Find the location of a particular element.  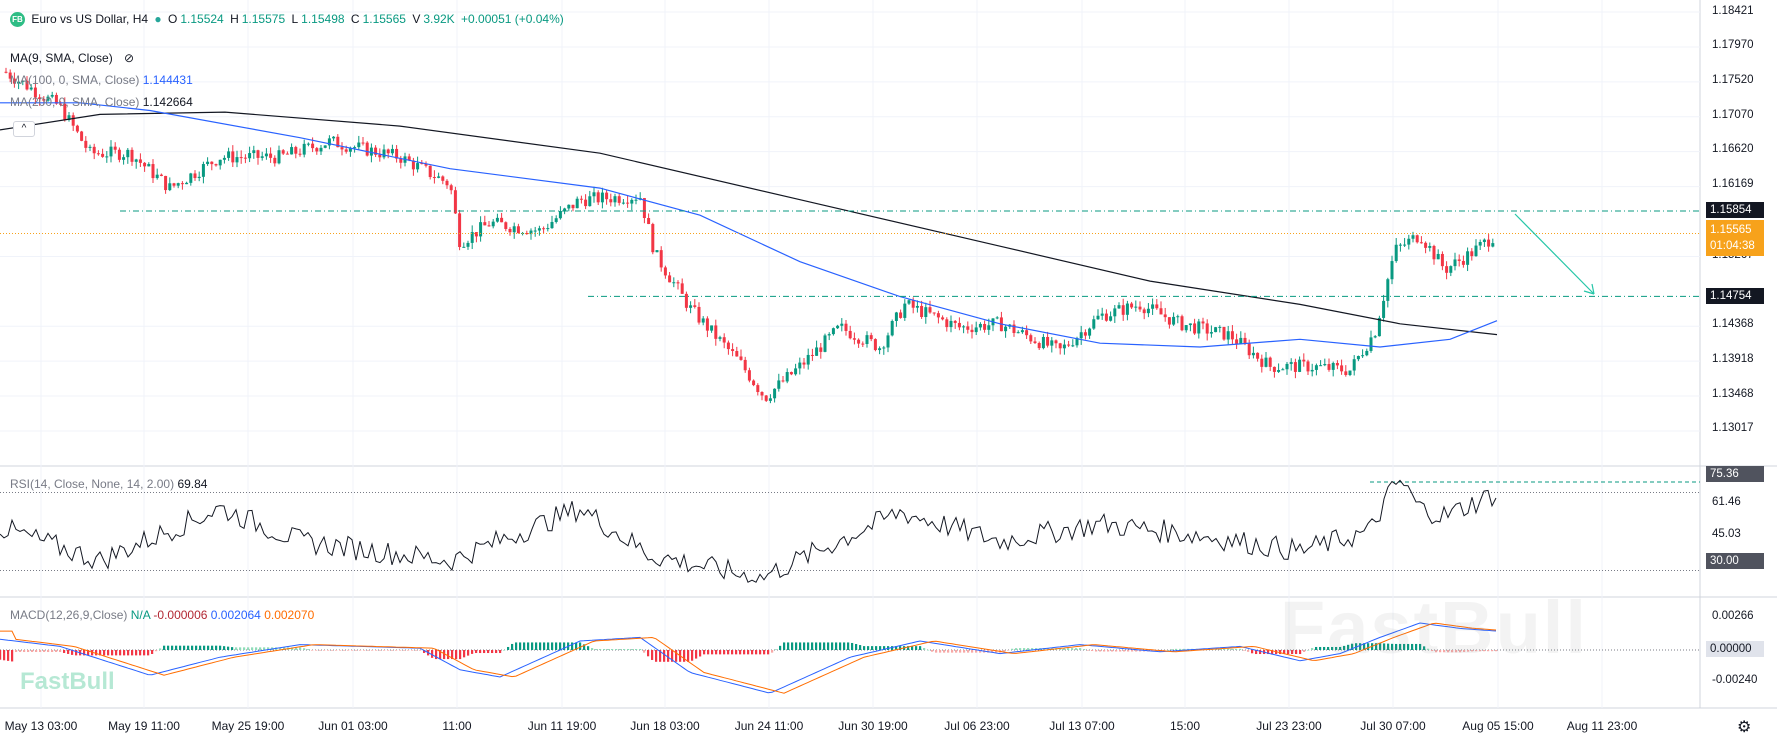

chevron-up-icon: ^ is located at coordinates (24, 128).